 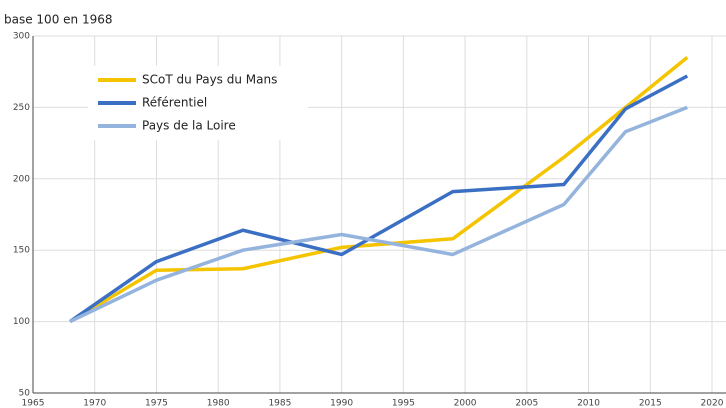 What do you see at coordinates (25, 394) in the screenshot?
I see `y-tick-label: 50` at bounding box center [25, 394].